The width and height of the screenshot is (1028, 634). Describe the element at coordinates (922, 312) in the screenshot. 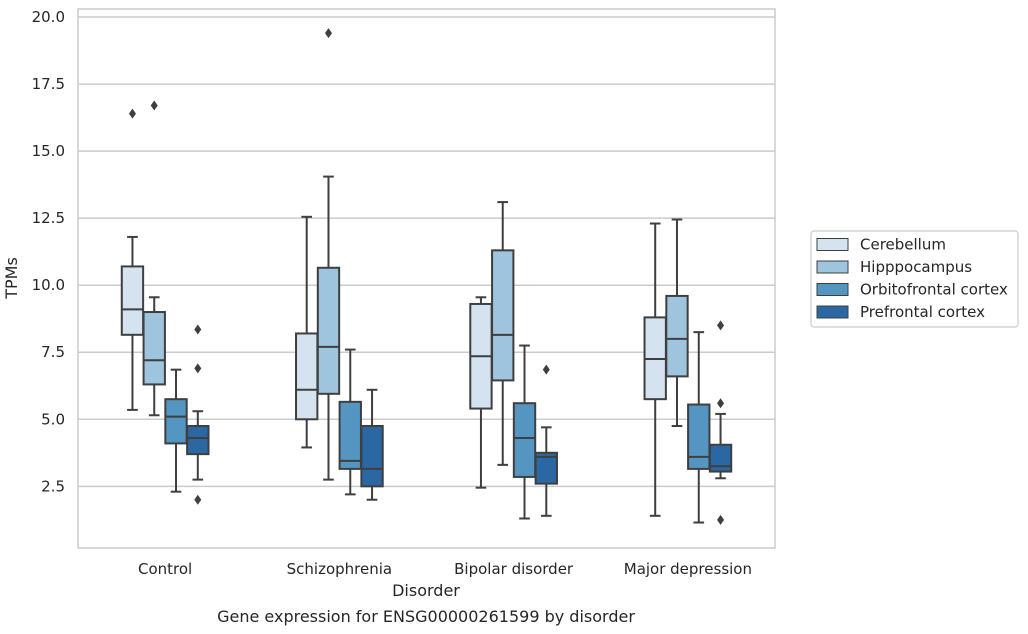

I see `legend-label: Prefrontal cortex` at that location.